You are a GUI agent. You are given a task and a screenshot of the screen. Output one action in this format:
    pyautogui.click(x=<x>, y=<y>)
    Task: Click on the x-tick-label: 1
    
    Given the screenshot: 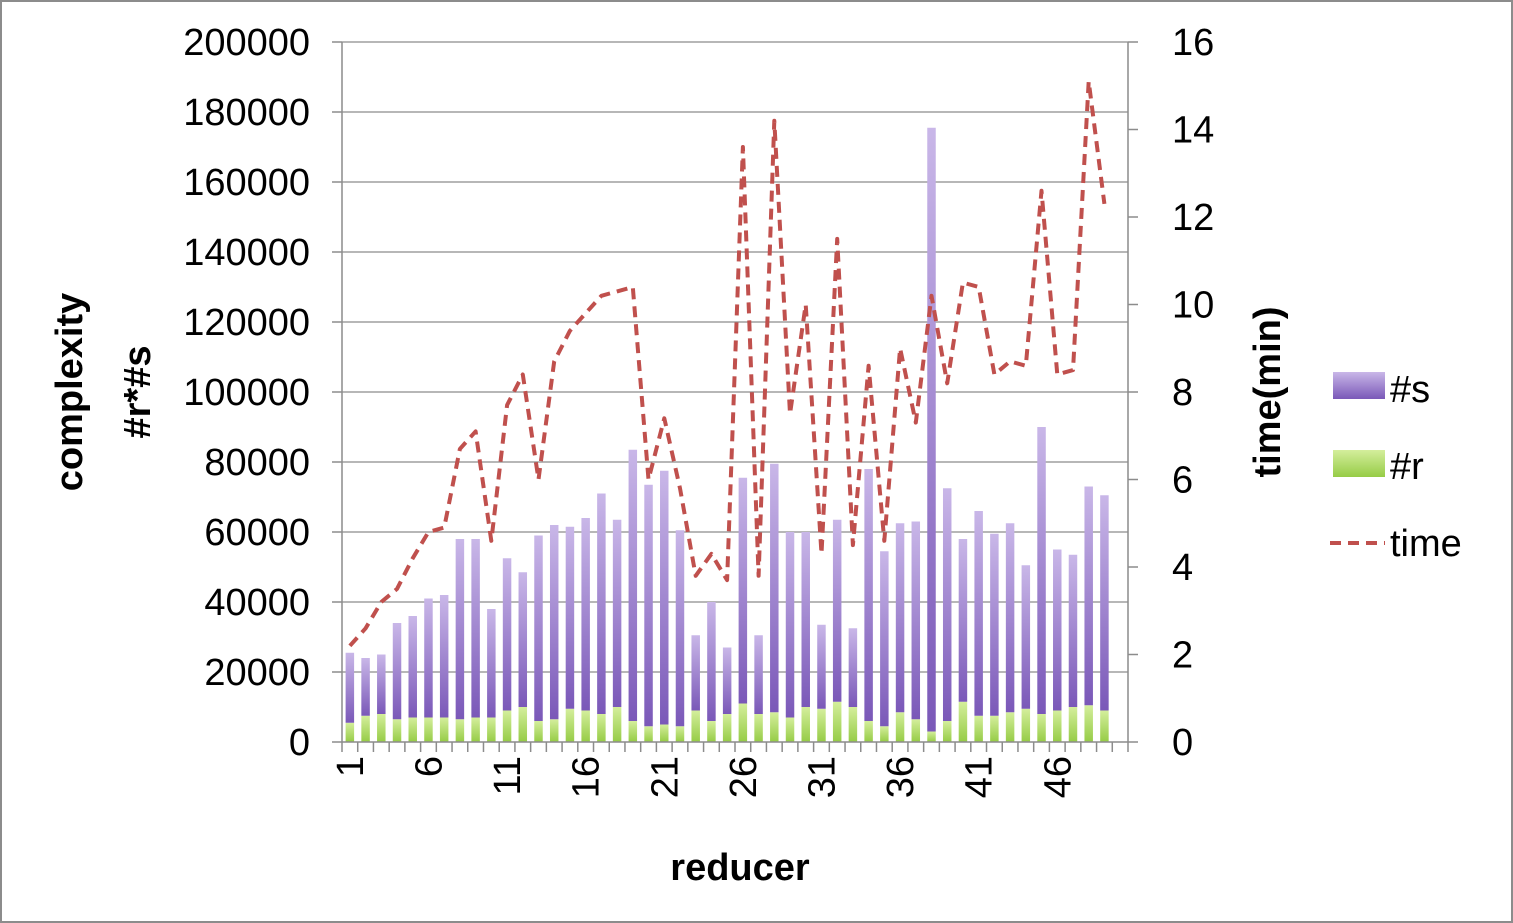 What is the action you would take?
    pyautogui.click(x=351, y=766)
    